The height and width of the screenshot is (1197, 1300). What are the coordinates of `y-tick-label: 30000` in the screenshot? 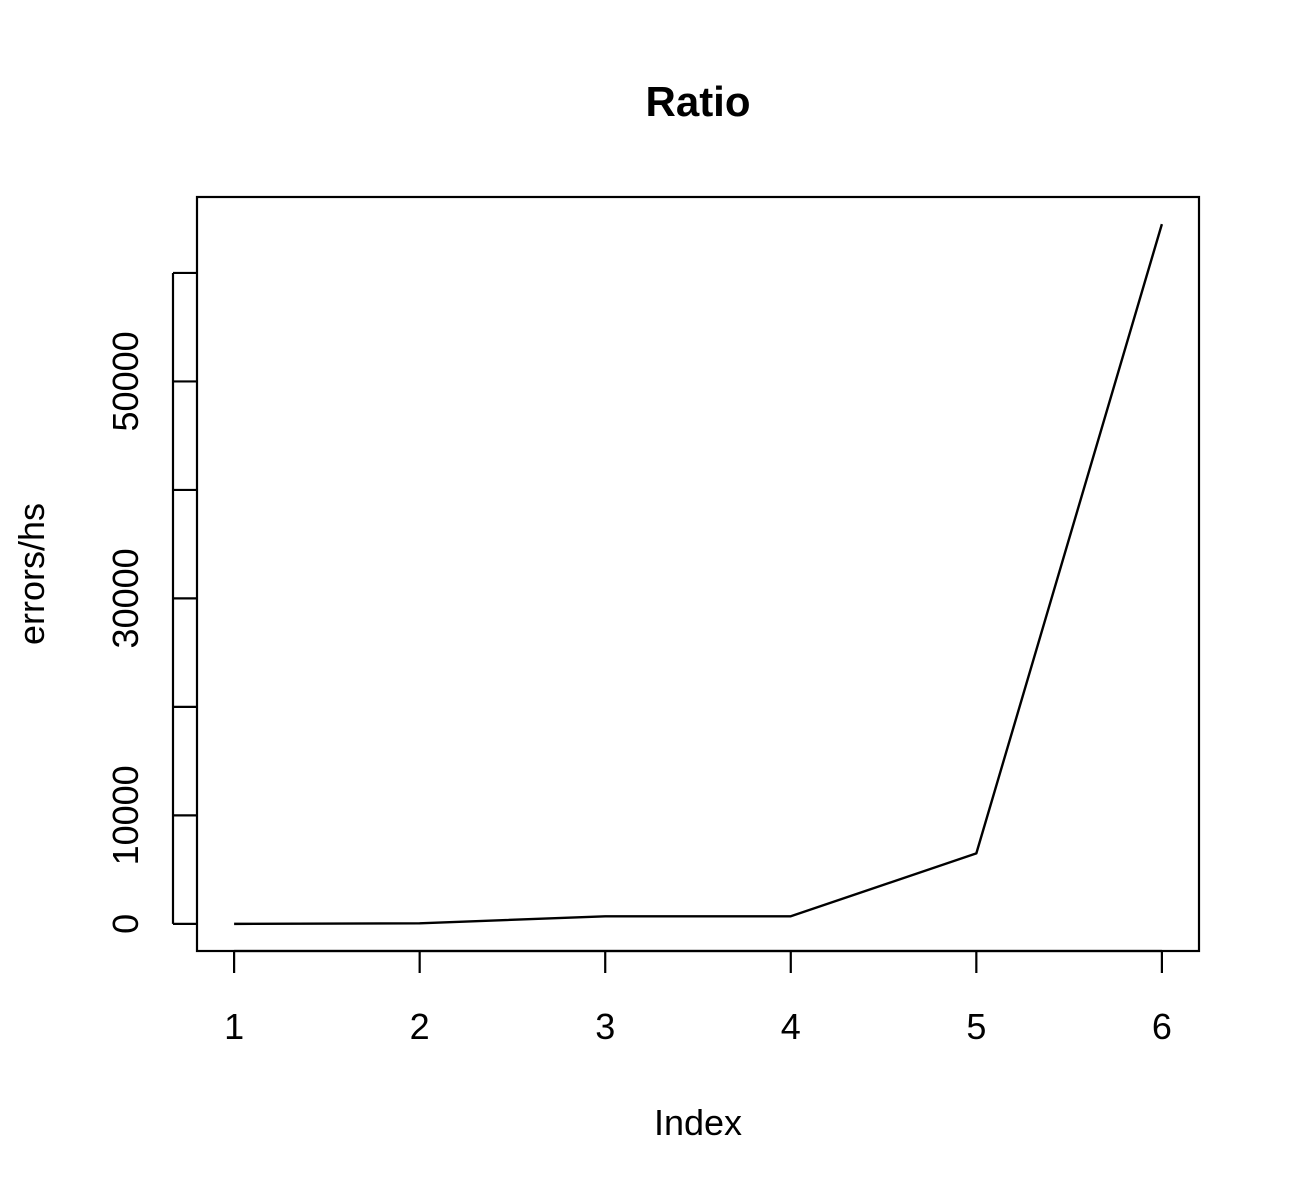 It's located at (125, 598).